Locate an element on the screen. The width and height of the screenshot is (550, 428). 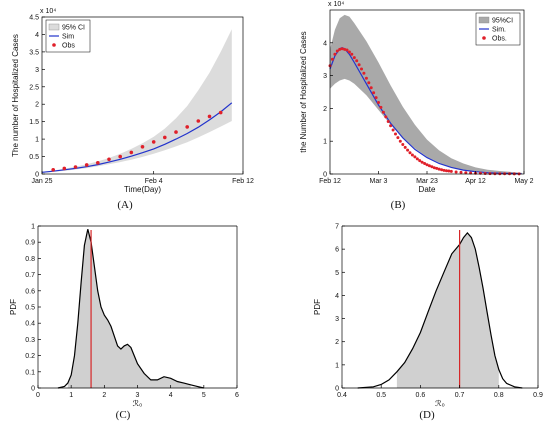
y-axis-title: The number of Hospitalized Cases is located at coordinates (15, 95).